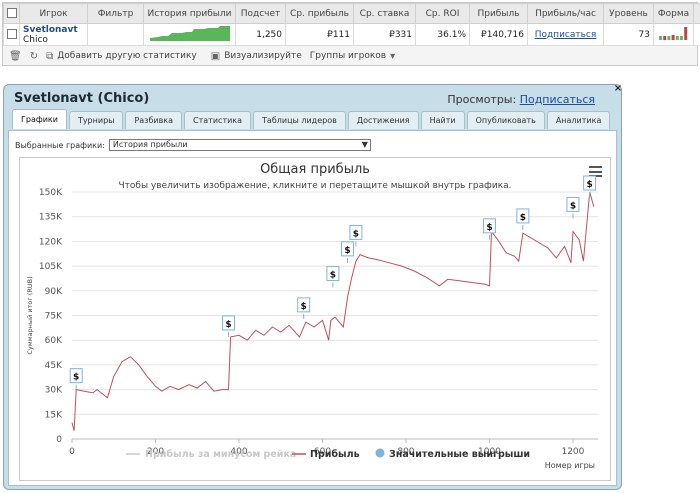 Image resolution: width=700 pixels, height=493 pixels. What do you see at coordinates (673, 34) in the screenshot?
I see `form-cell` at bounding box center [673, 34].